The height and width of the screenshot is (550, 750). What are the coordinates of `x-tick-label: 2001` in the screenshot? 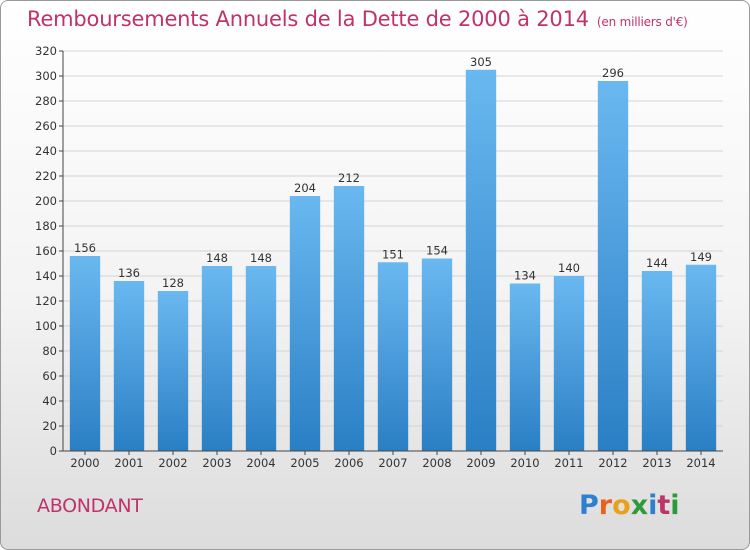 It's located at (128, 463).